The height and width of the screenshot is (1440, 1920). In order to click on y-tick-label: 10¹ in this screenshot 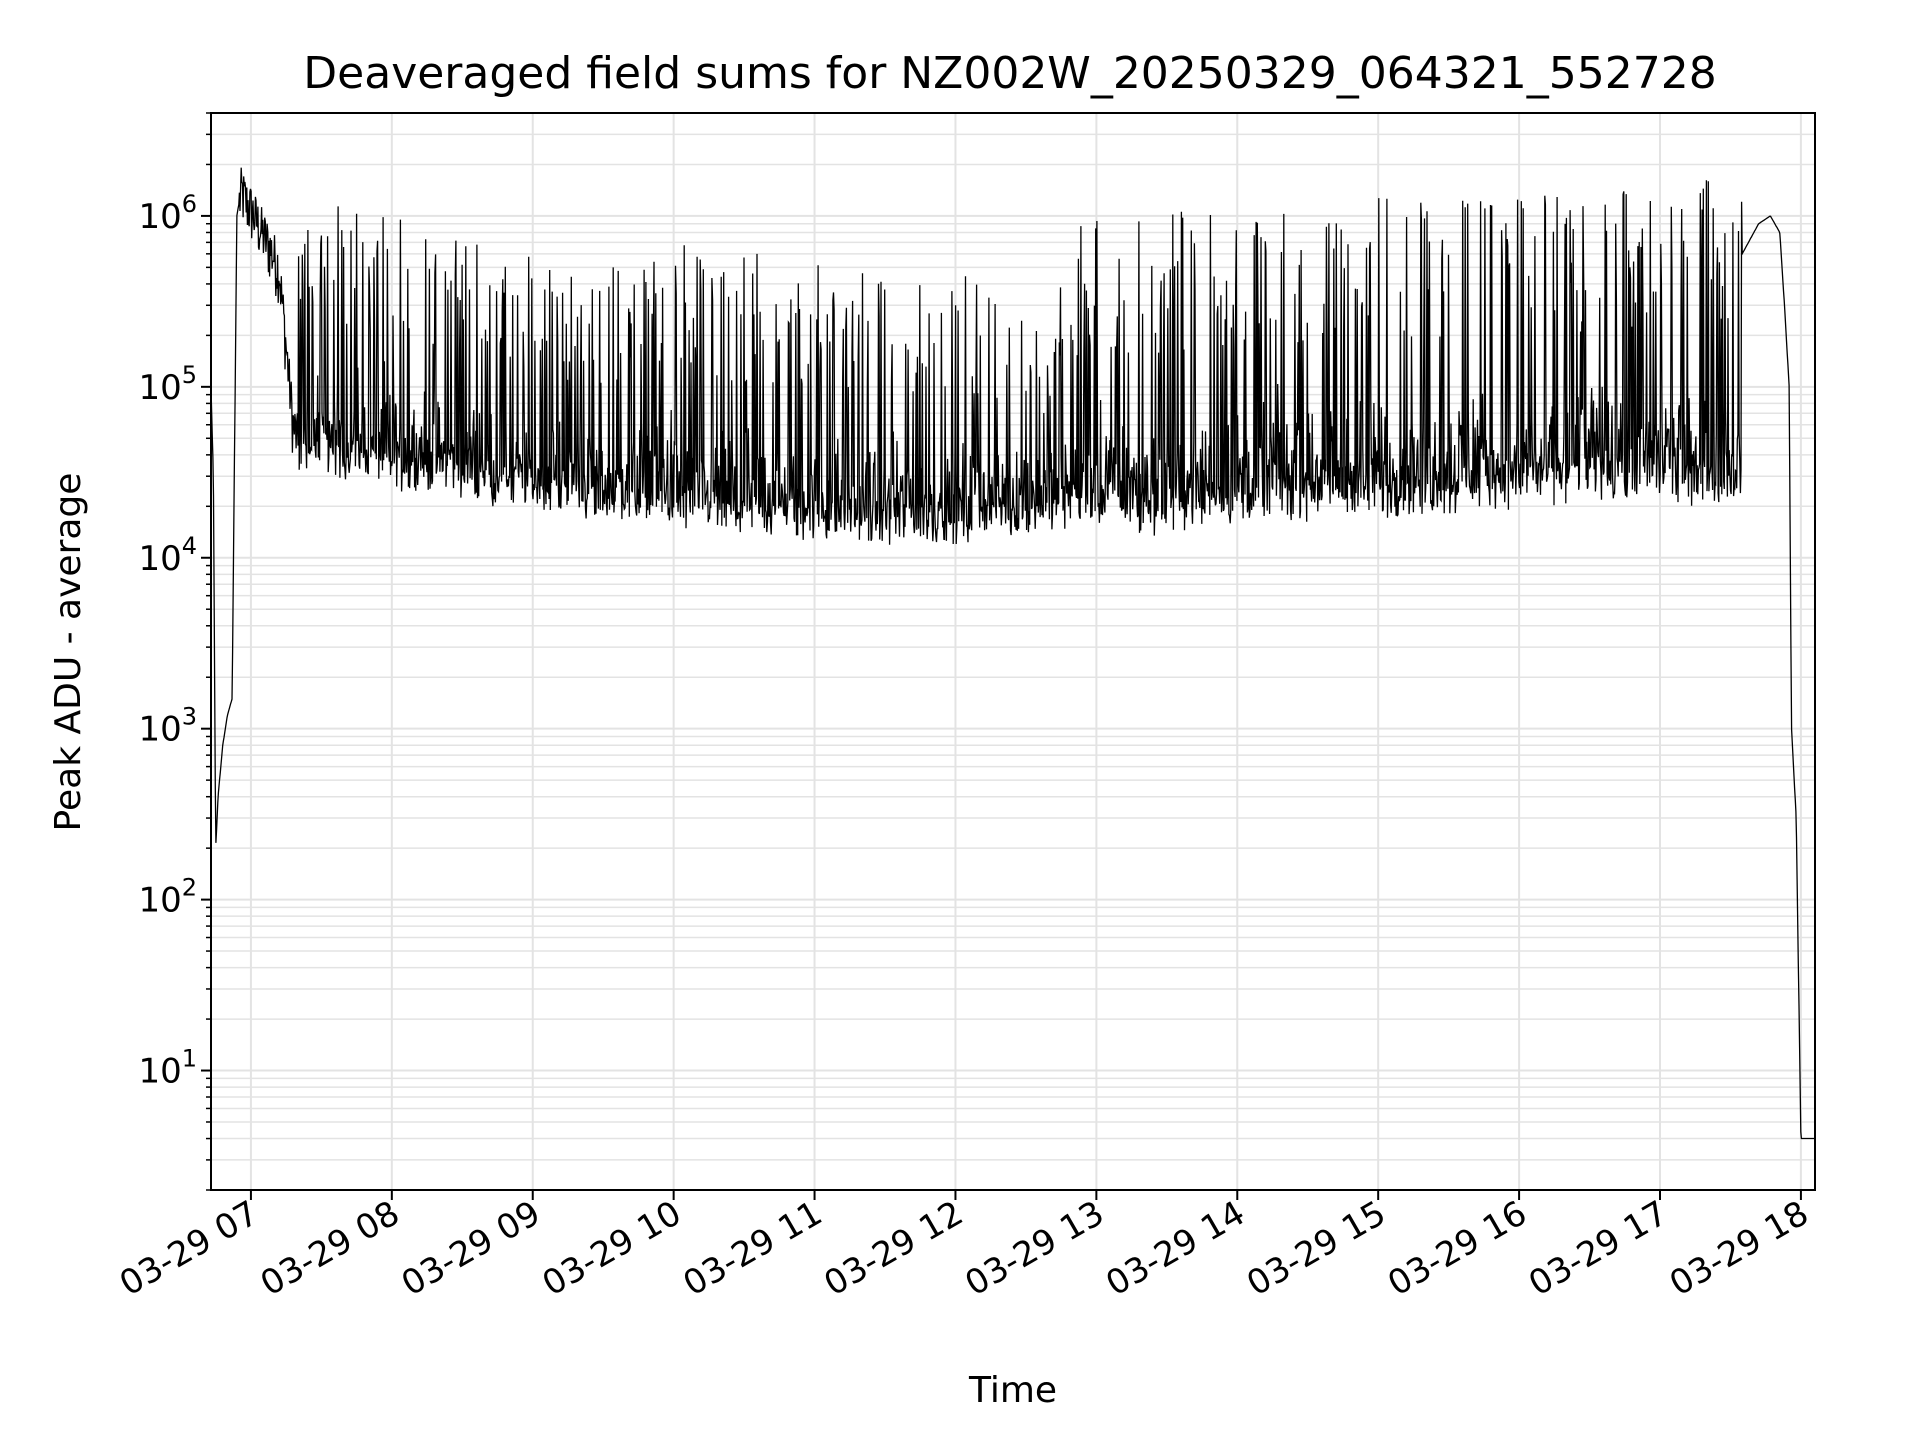, I will do `click(167, 1068)`.